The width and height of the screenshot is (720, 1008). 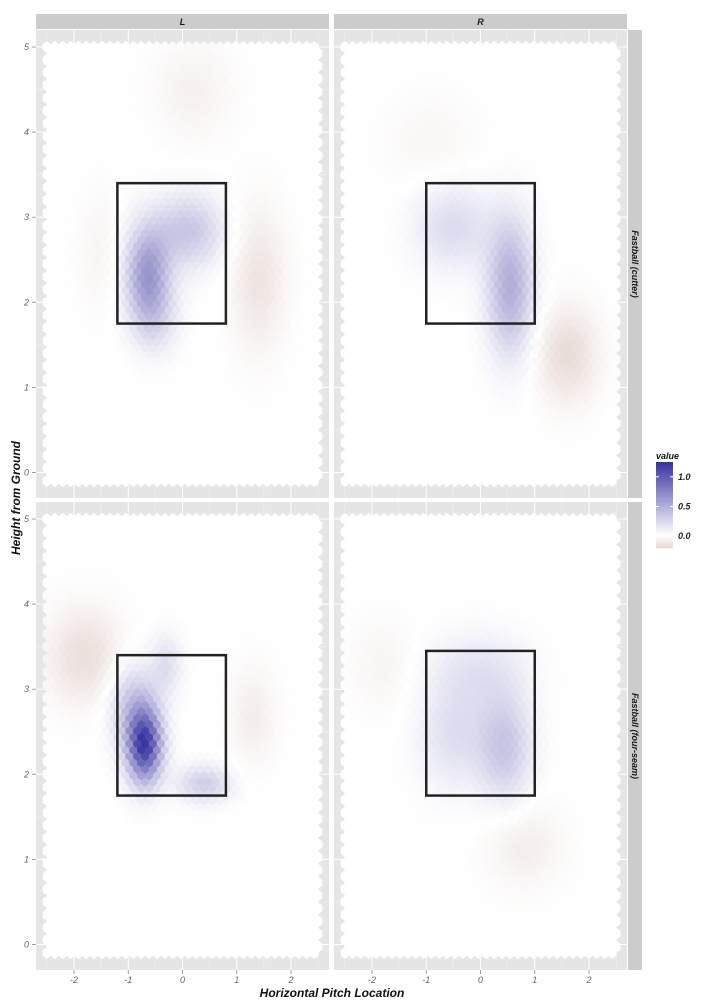 What do you see at coordinates (26, 302) in the screenshot?
I see `y-tick-label: 2` at bounding box center [26, 302].